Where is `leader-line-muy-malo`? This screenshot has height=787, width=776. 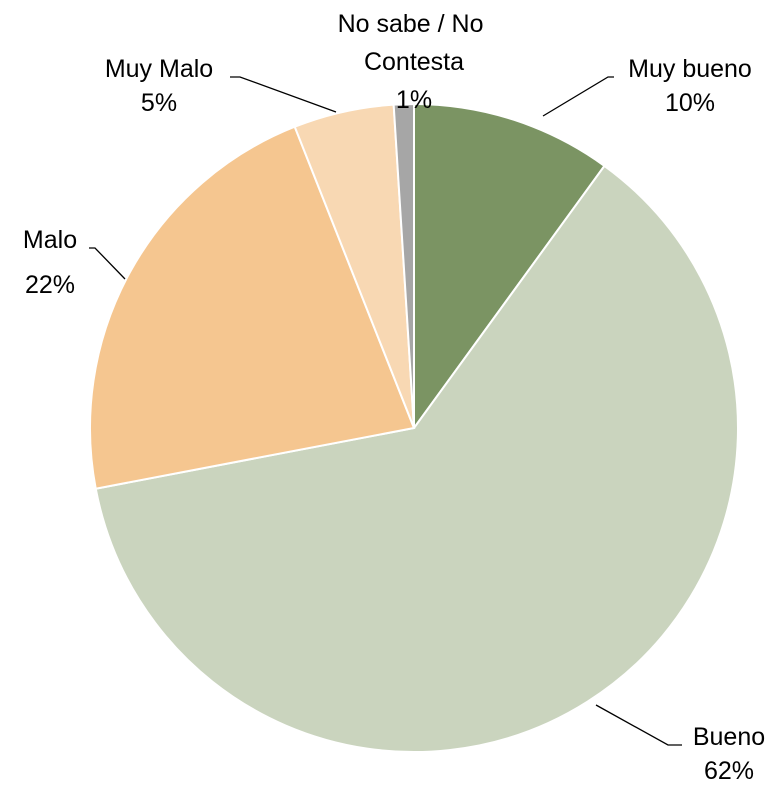 leader-line-muy-malo is located at coordinates (283, 94).